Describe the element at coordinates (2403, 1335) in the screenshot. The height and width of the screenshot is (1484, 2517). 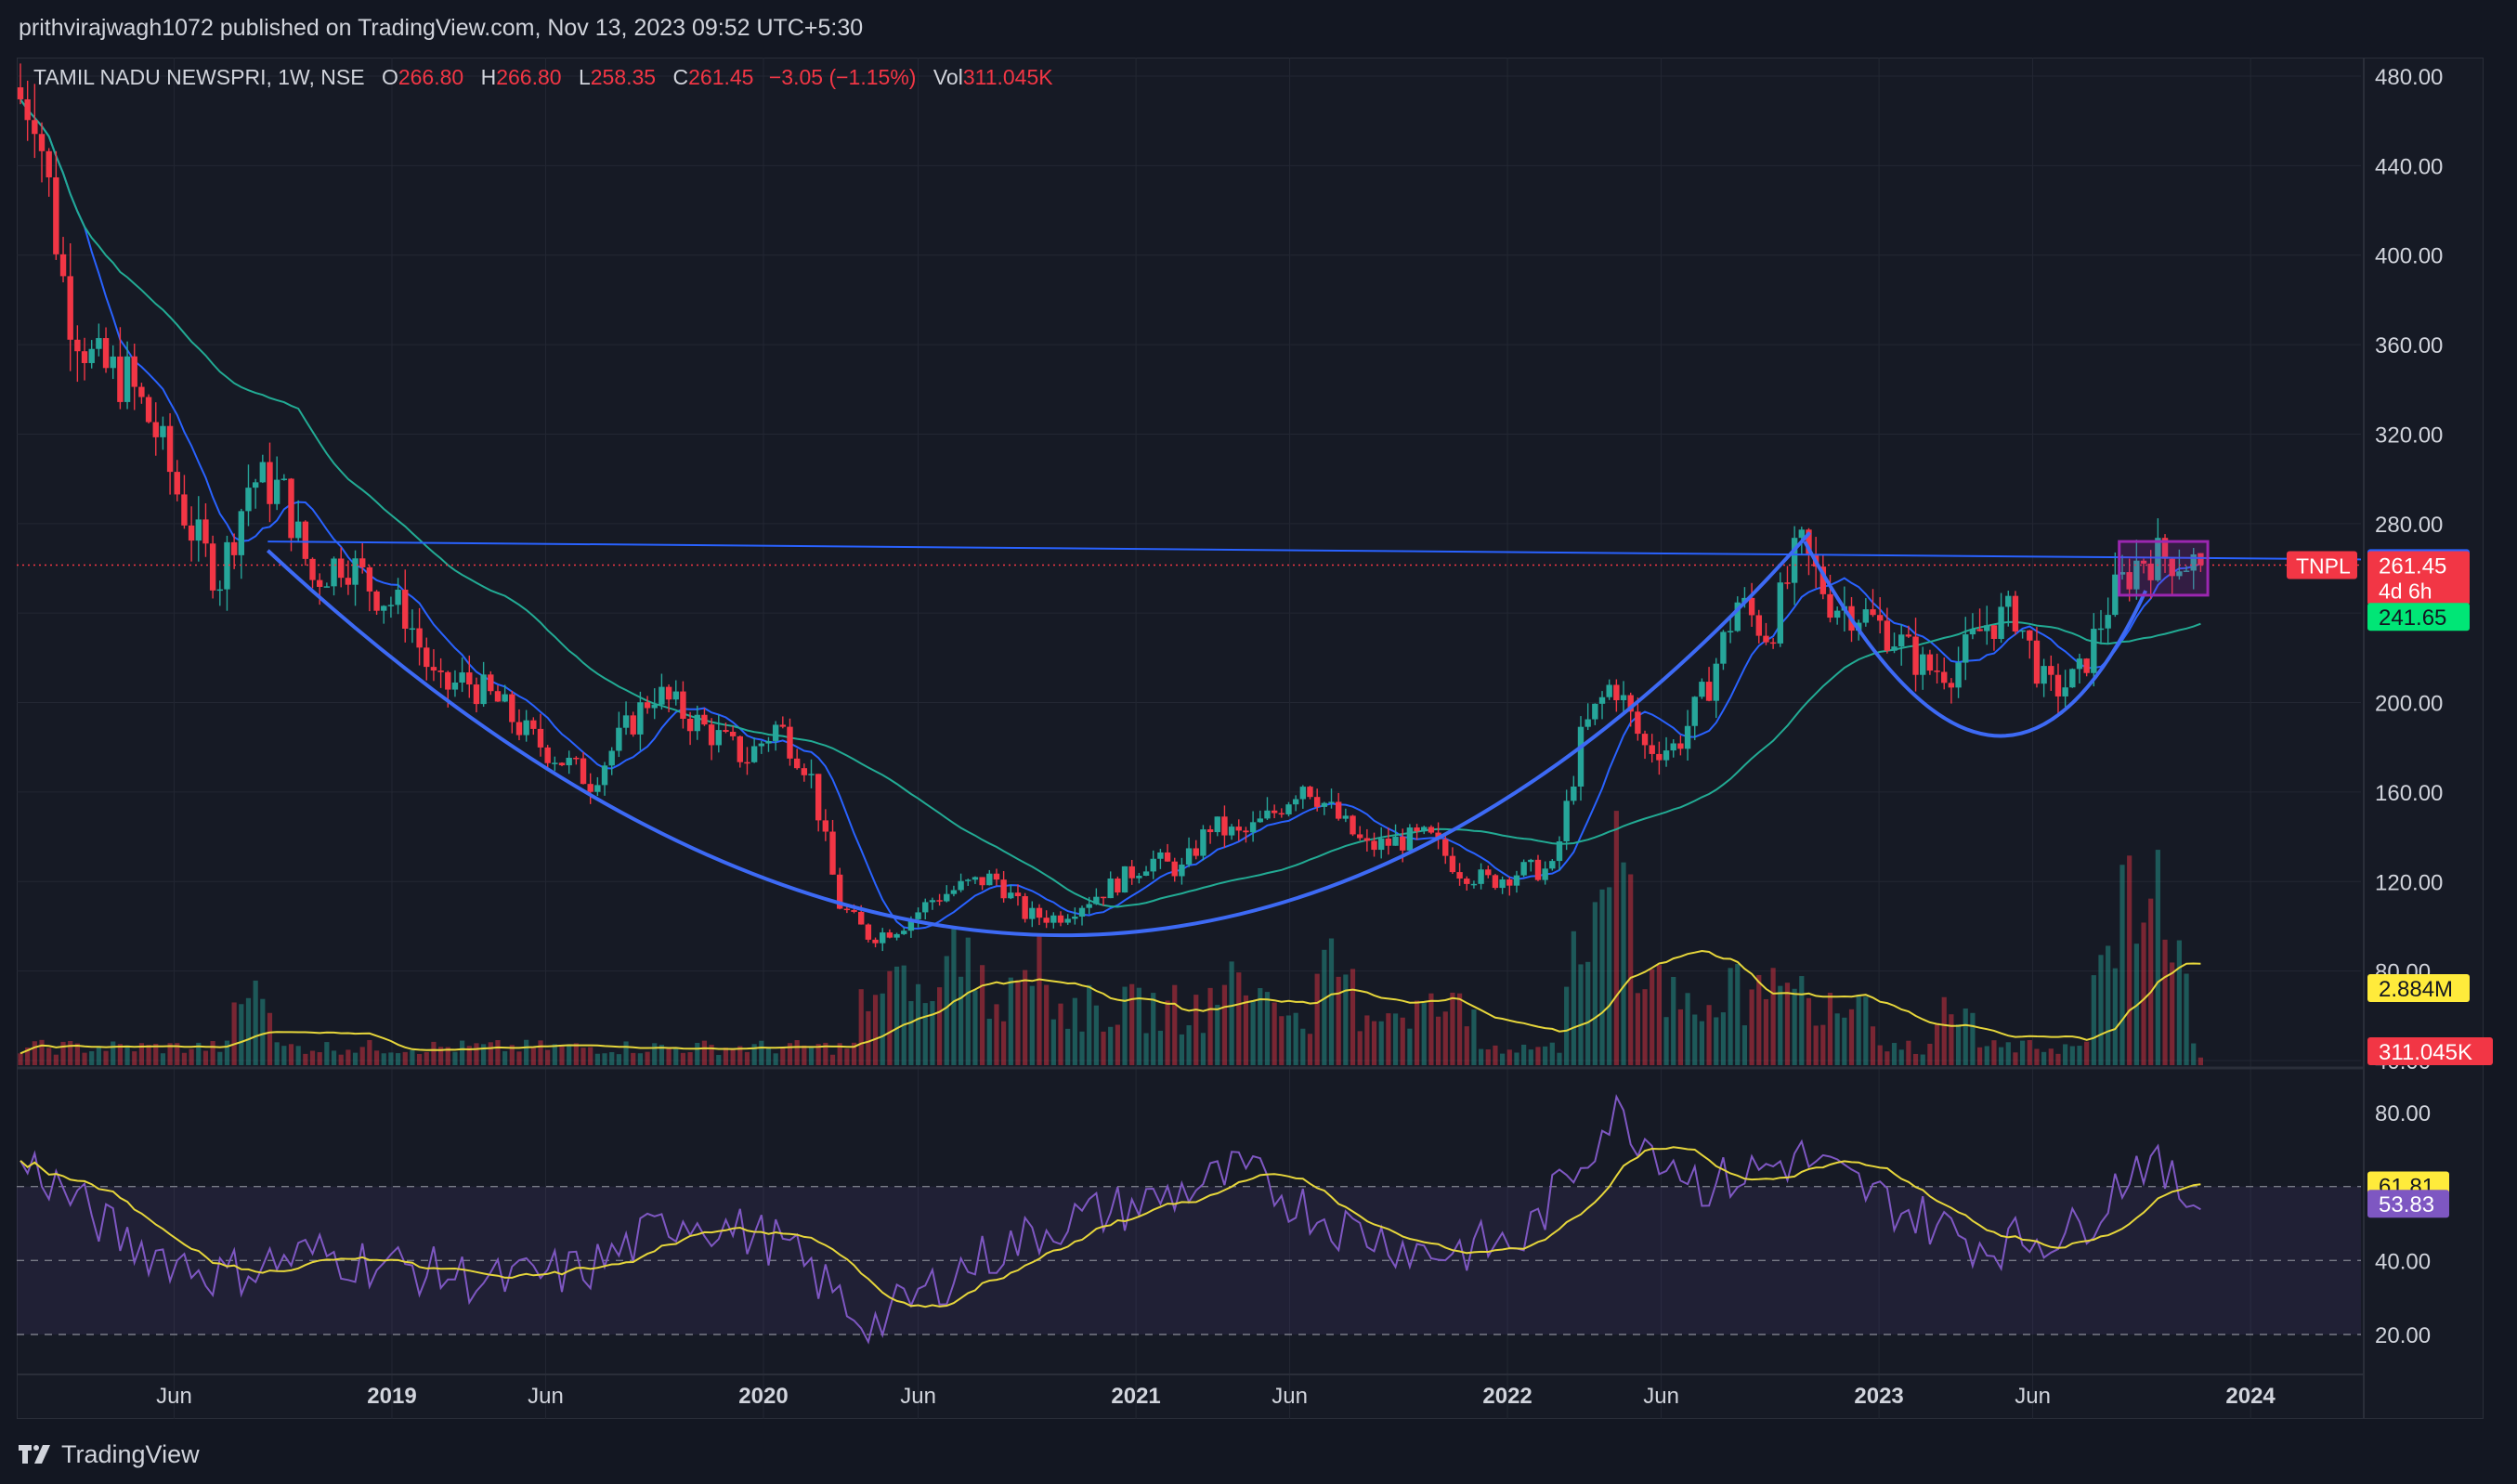
I see `rsi-tick-label: 20.00` at that location.